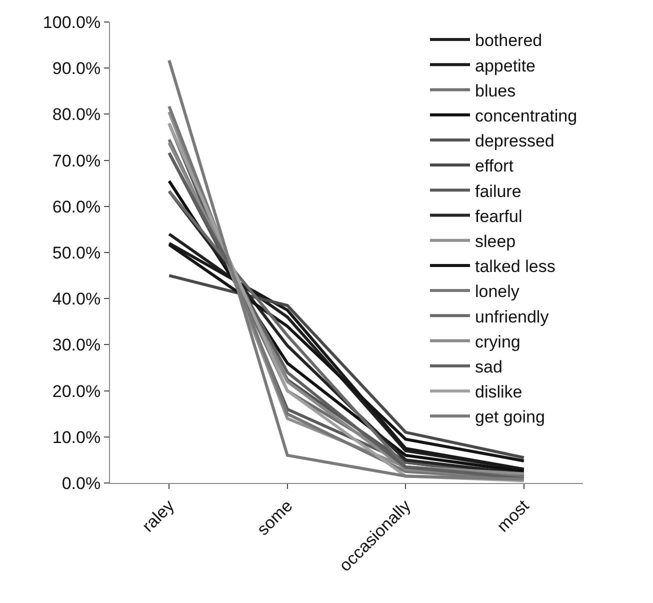  Describe the element at coordinates (526, 116) in the screenshot. I see `legend-label: concentrating` at that location.